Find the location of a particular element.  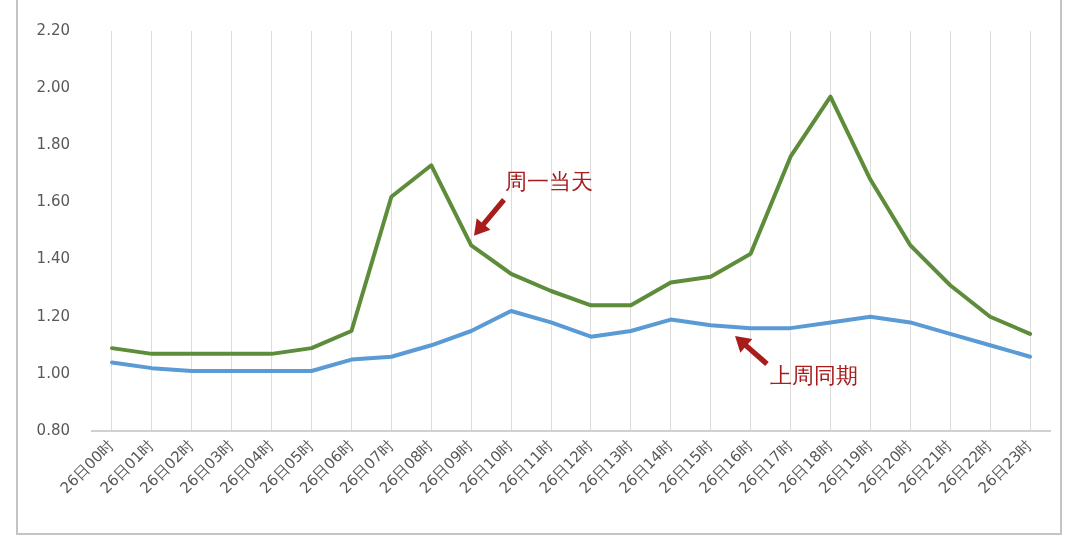

y-tick-label: 1.20 is located at coordinates (53, 315).